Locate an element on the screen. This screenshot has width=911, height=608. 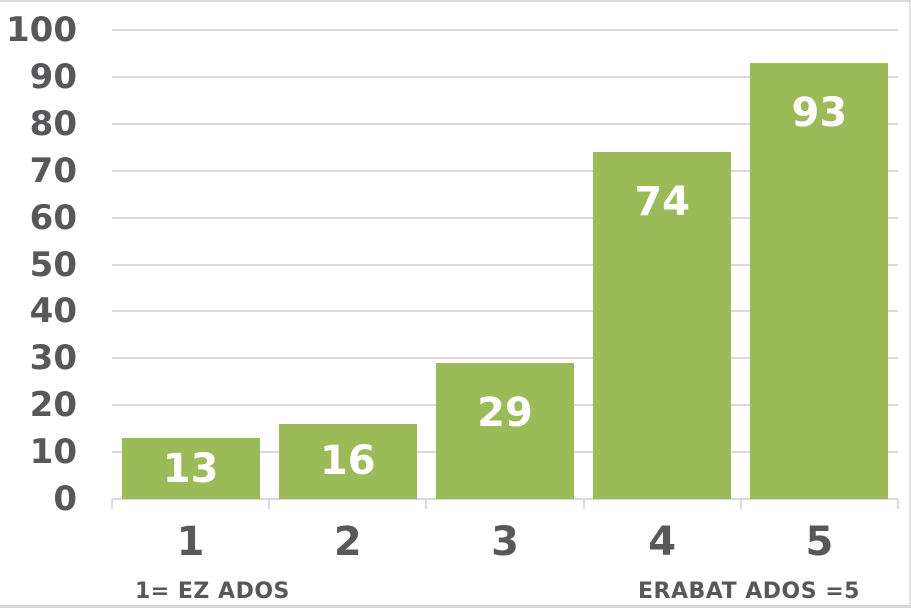
bar: 29 is located at coordinates (505, 430).